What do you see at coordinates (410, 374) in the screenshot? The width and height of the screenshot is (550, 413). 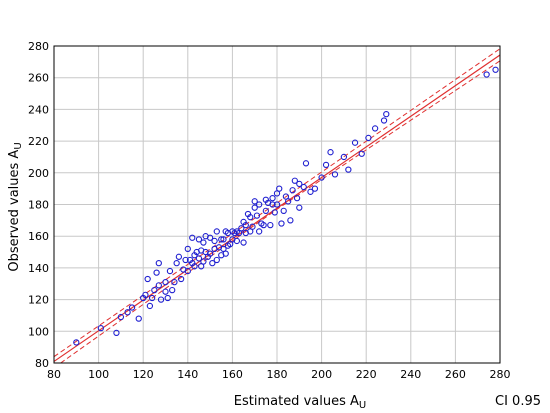 I see `x-tick-label: 240` at bounding box center [410, 374].